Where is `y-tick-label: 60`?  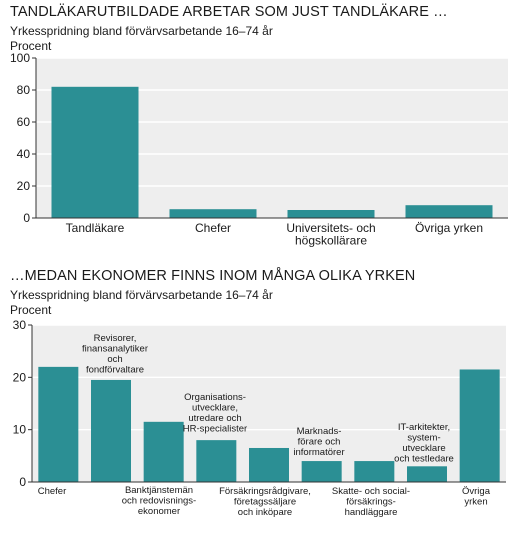 y-tick-label: 60 is located at coordinates (24, 122).